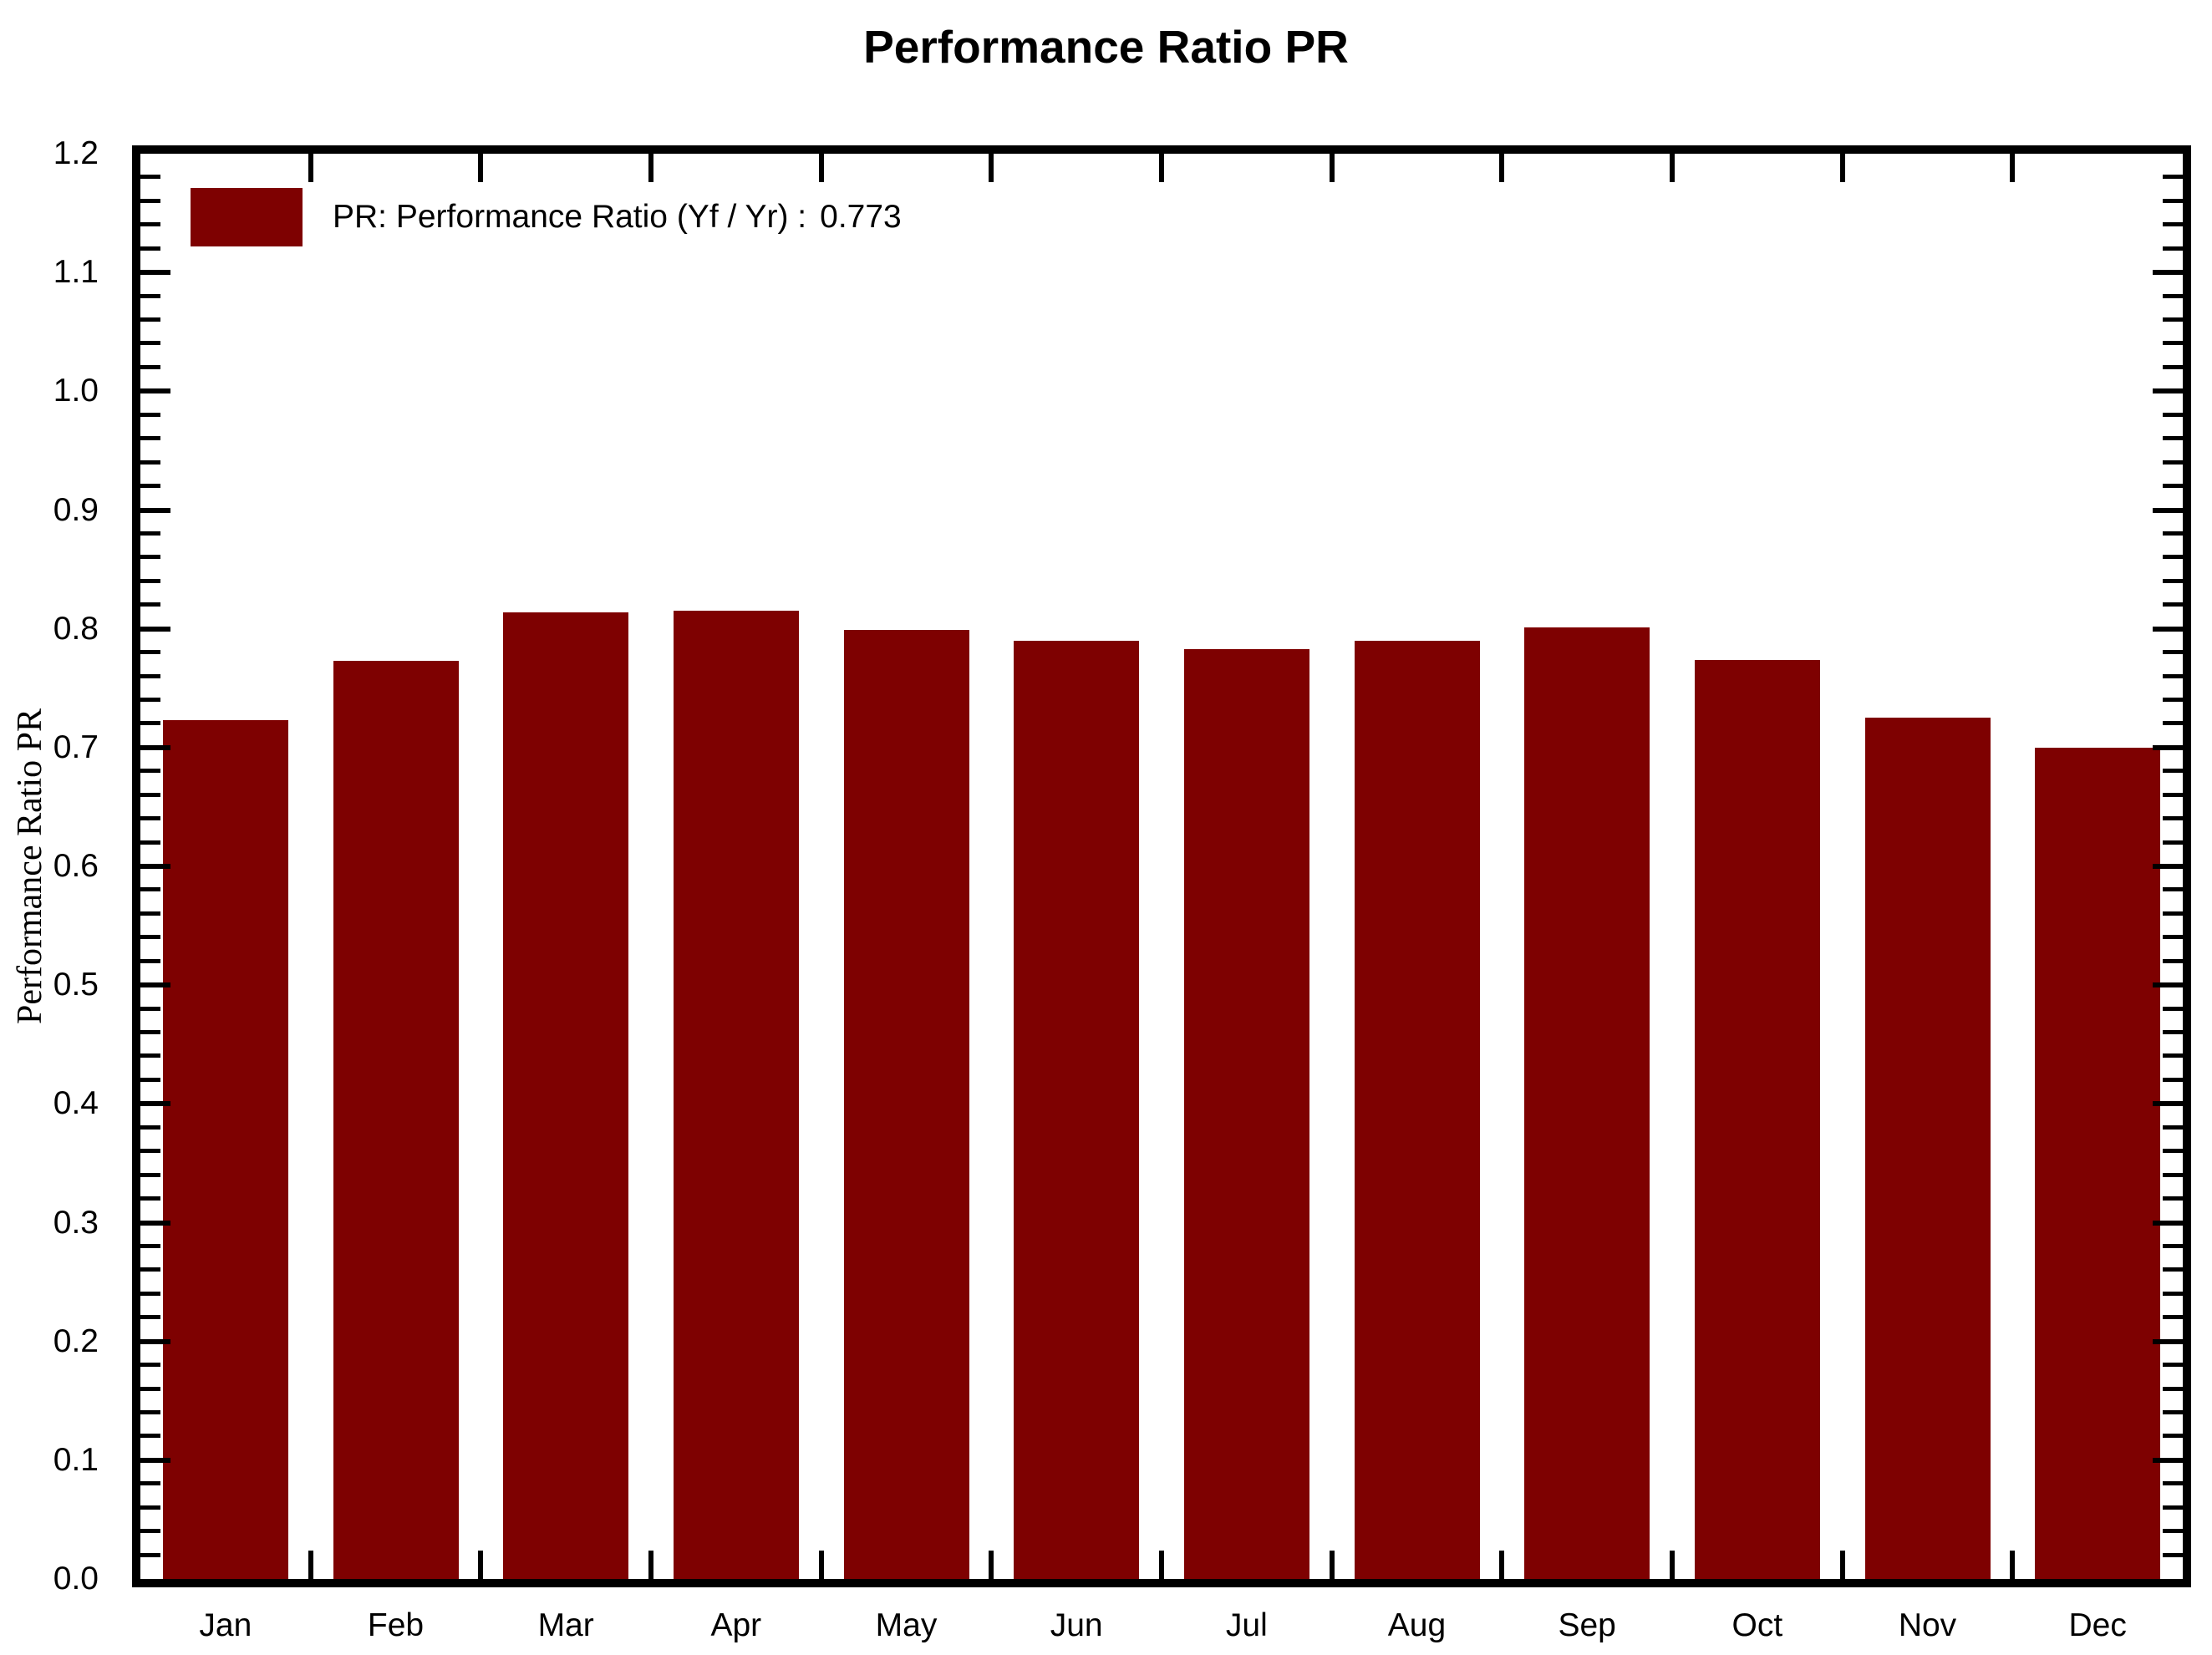 The width and height of the screenshot is (2212, 1655). Describe the element at coordinates (570, 217) in the screenshot. I see `legend-label-text: PR: Performance Ratio (Yf / Yr) :` at that location.